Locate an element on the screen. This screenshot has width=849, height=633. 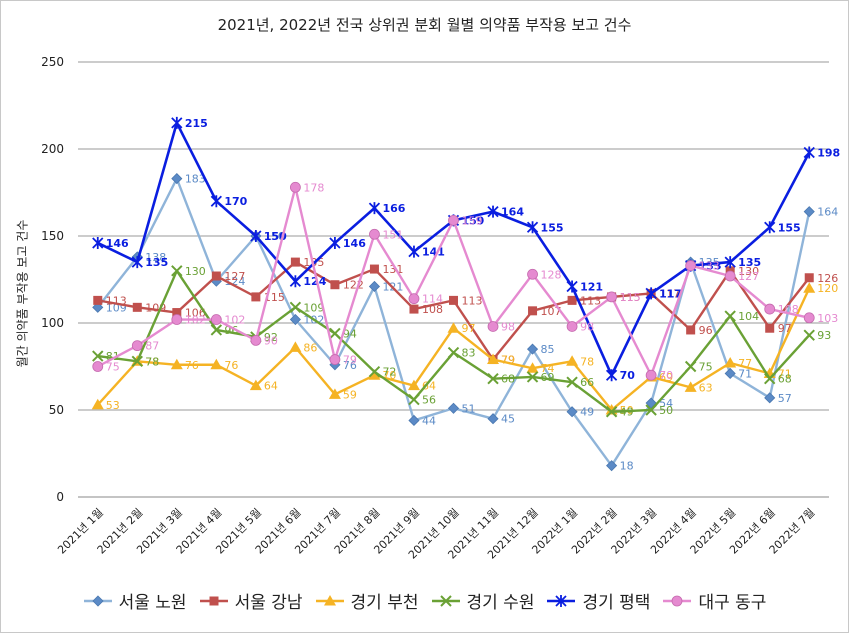
data-label: 66 is located at coordinates (587, 382).